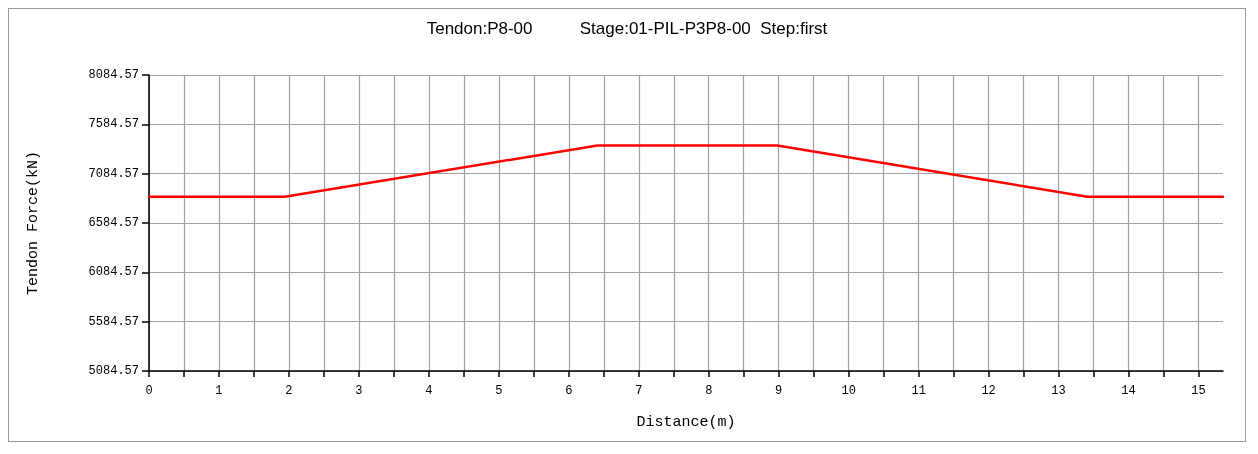 This screenshot has width=1258, height=454. I want to click on x-tick-label: 4, so click(429, 391).